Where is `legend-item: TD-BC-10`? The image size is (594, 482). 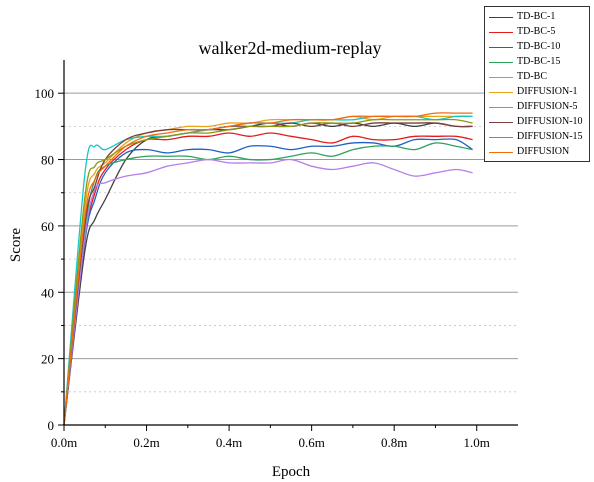
legend-item: TD-BC-10 is located at coordinates (537, 47).